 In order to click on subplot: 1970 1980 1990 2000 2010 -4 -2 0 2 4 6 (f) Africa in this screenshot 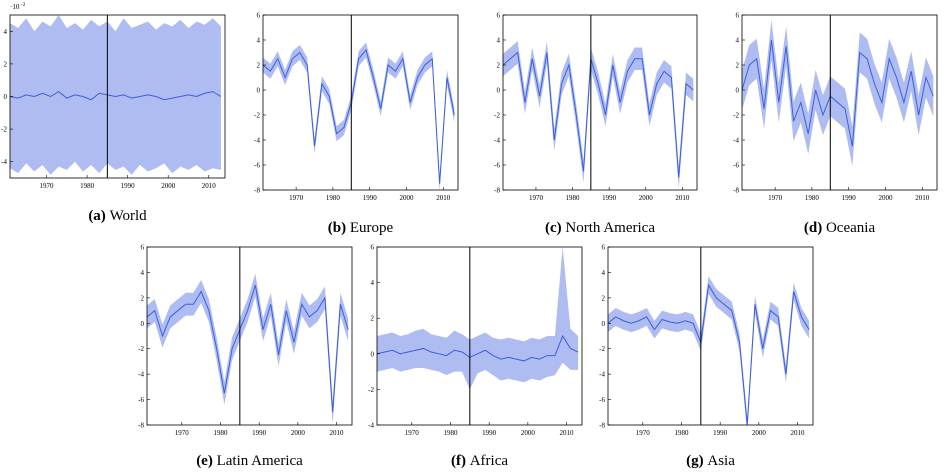, I will do `click(475, 356)`.